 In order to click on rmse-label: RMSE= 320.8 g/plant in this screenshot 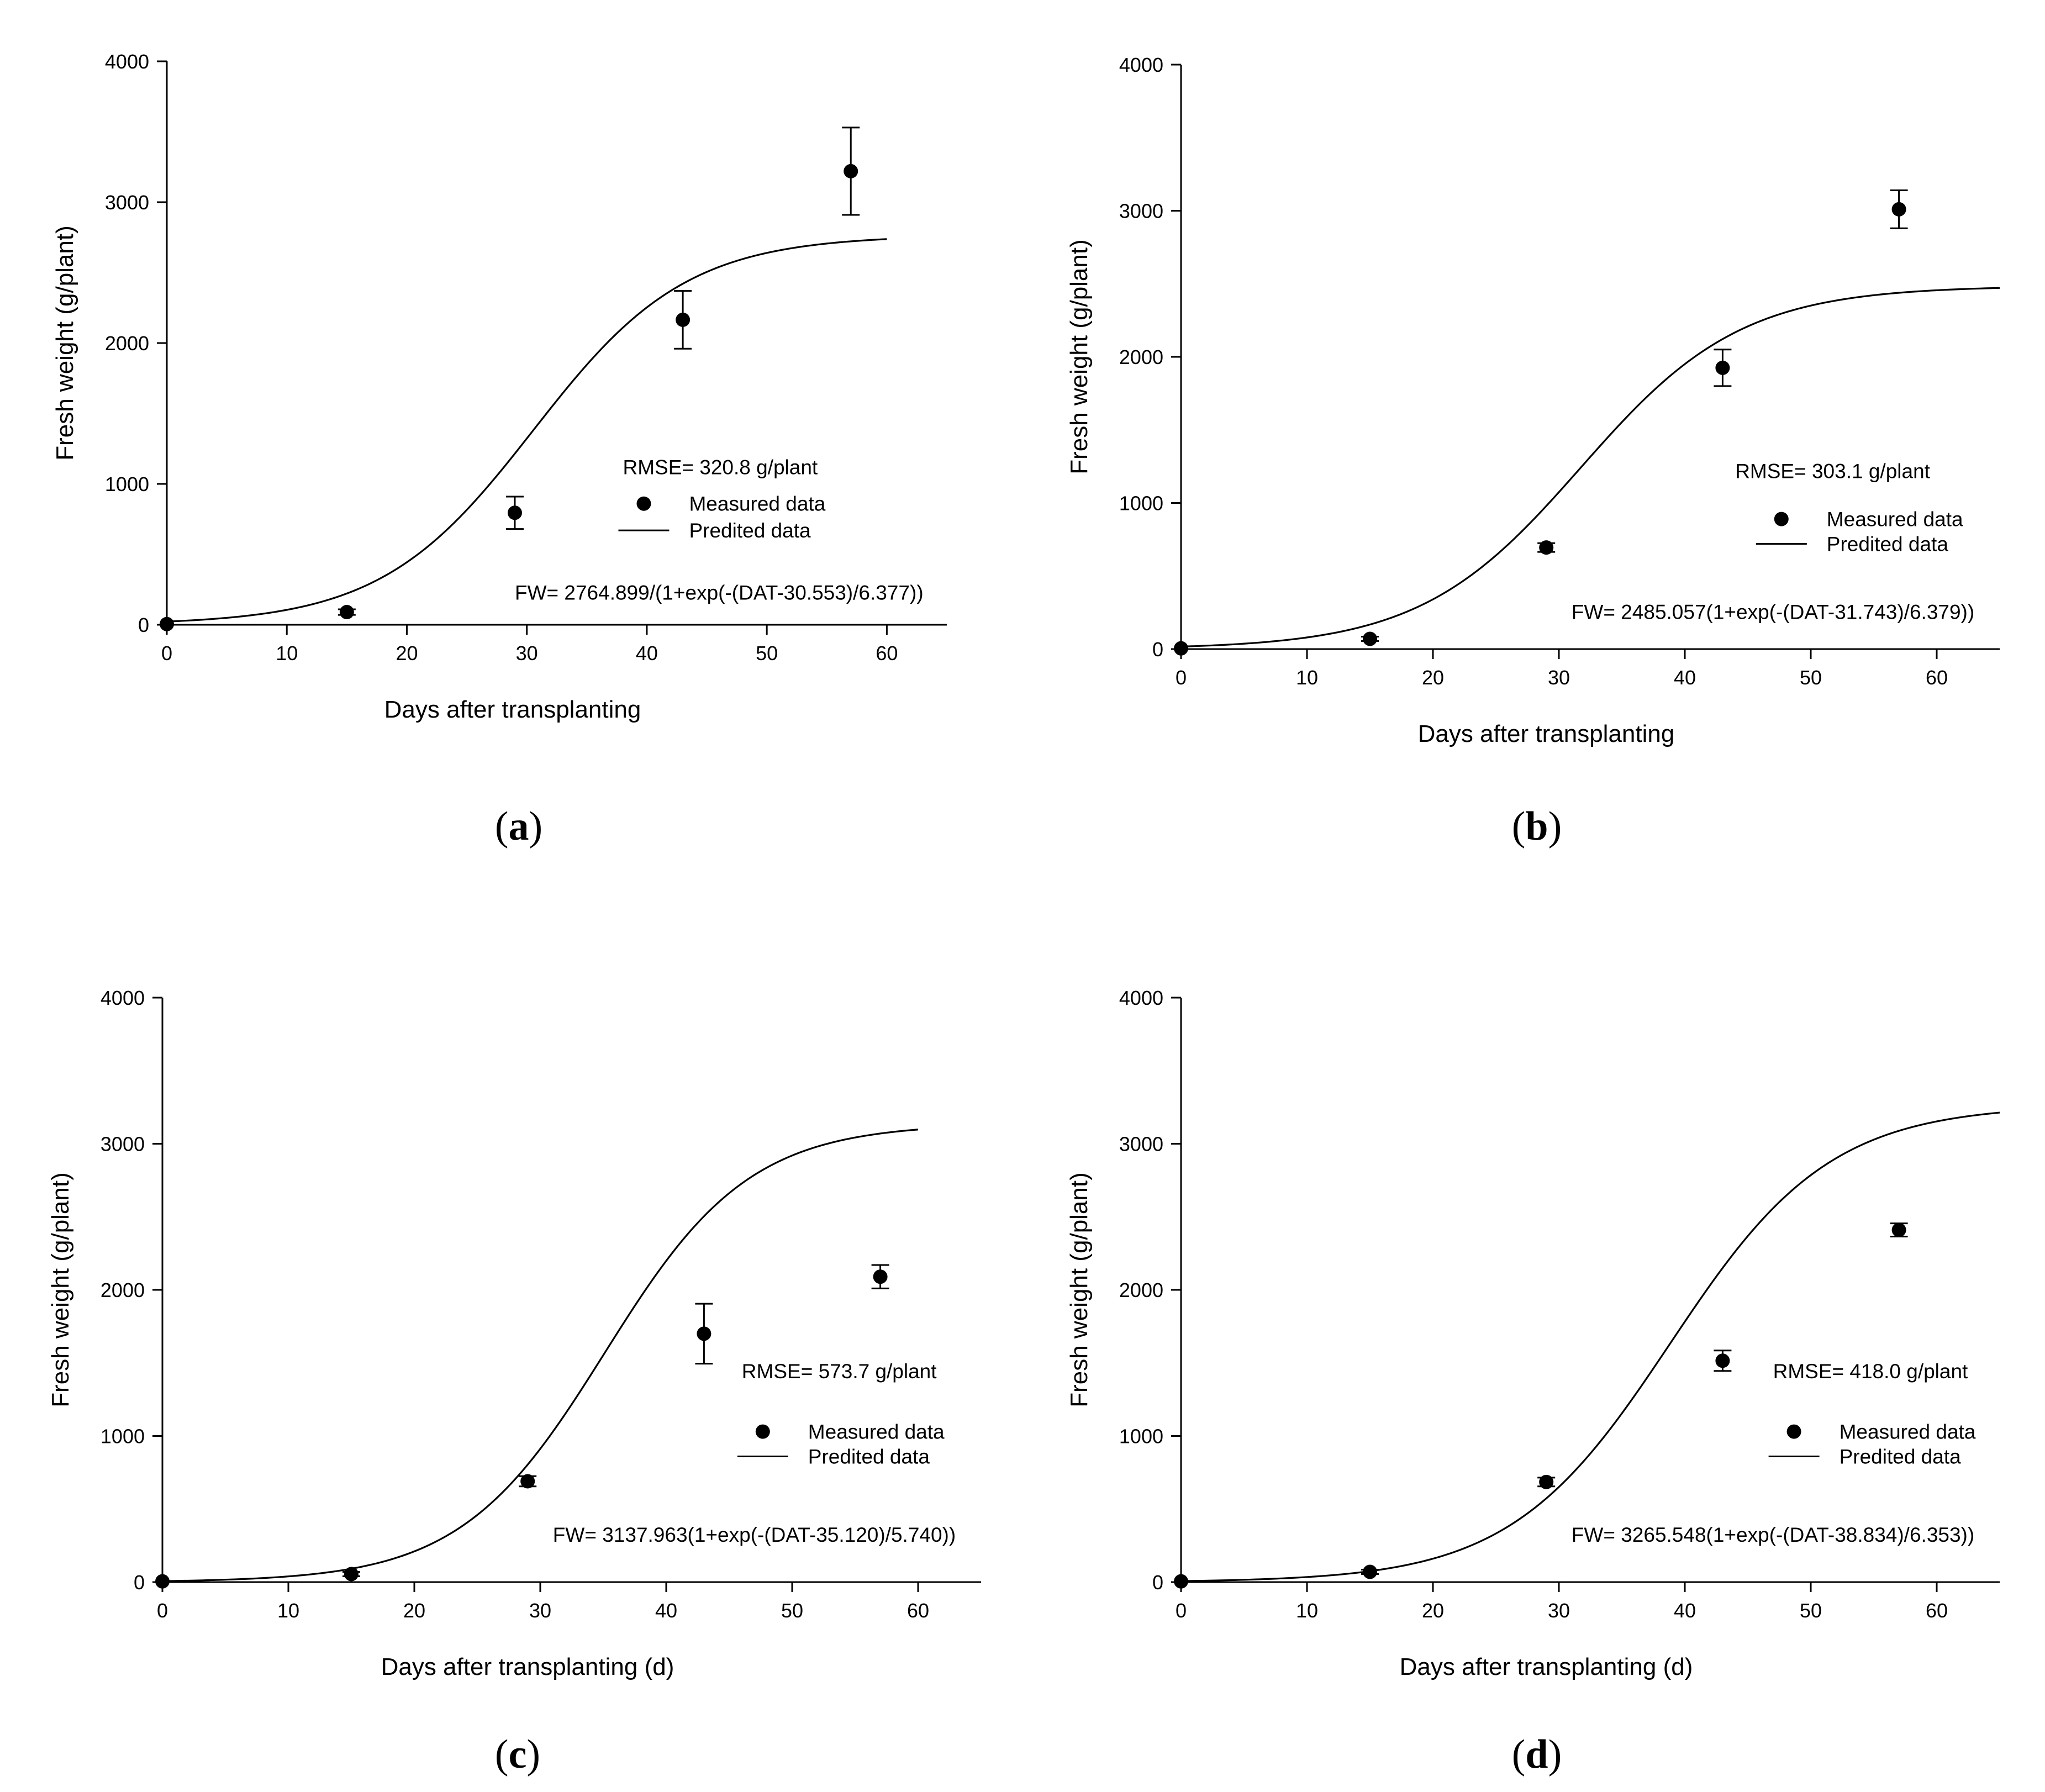, I will do `click(720, 467)`.